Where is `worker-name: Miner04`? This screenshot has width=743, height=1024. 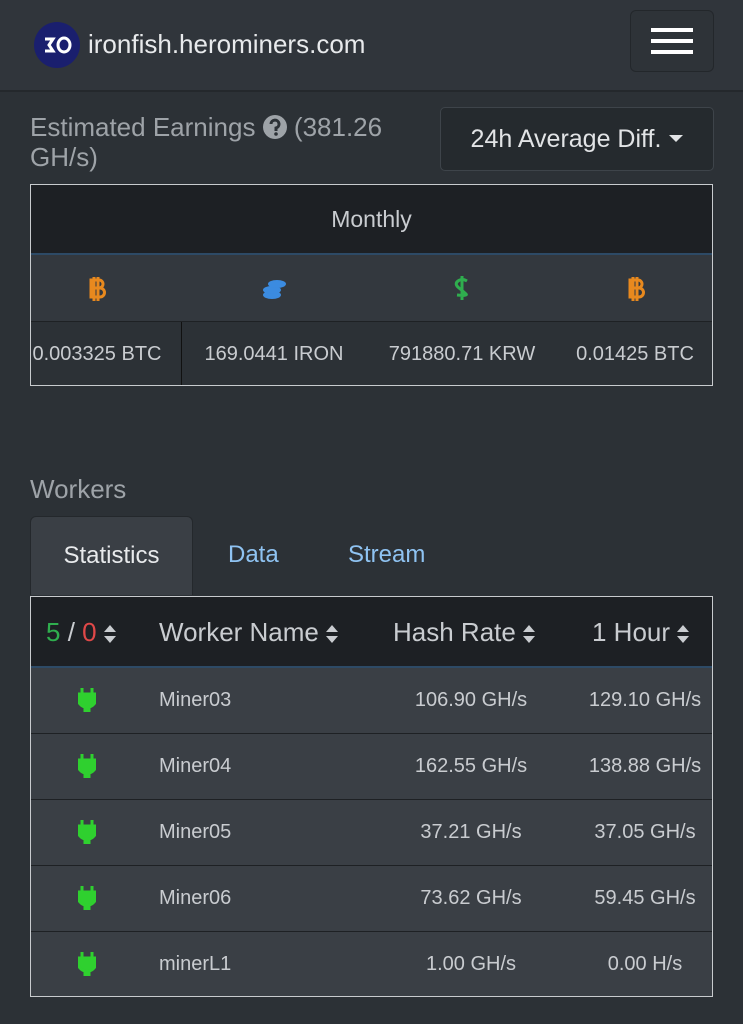 worker-name: Miner04 is located at coordinates (195, 766).